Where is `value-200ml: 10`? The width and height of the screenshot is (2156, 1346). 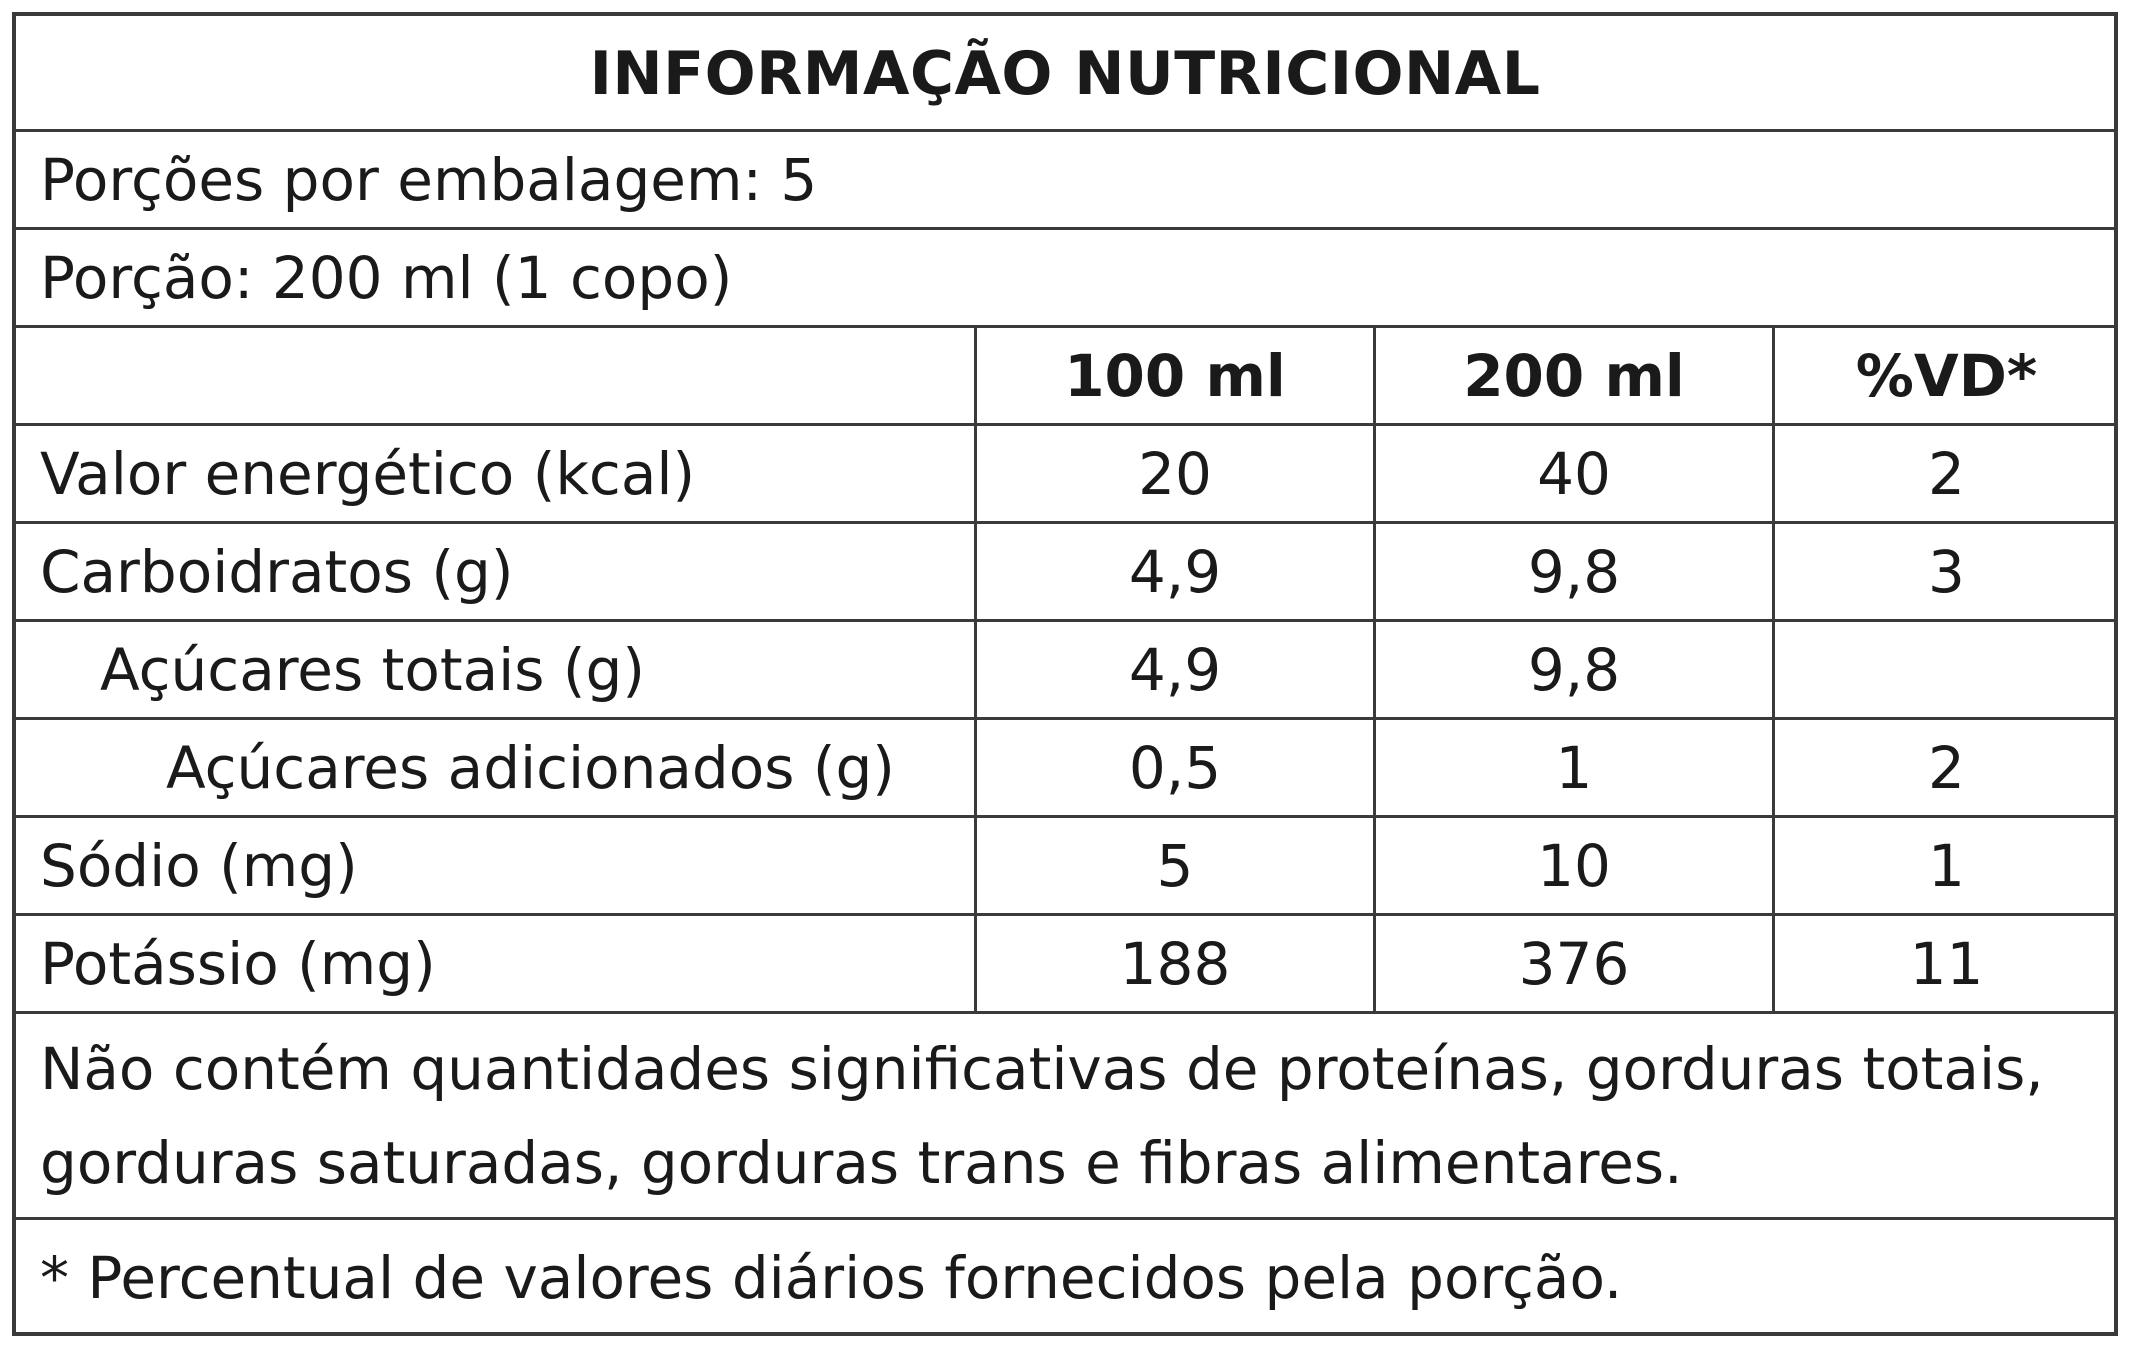 value-200ml: 10 is located at coordinates (1572, 865).